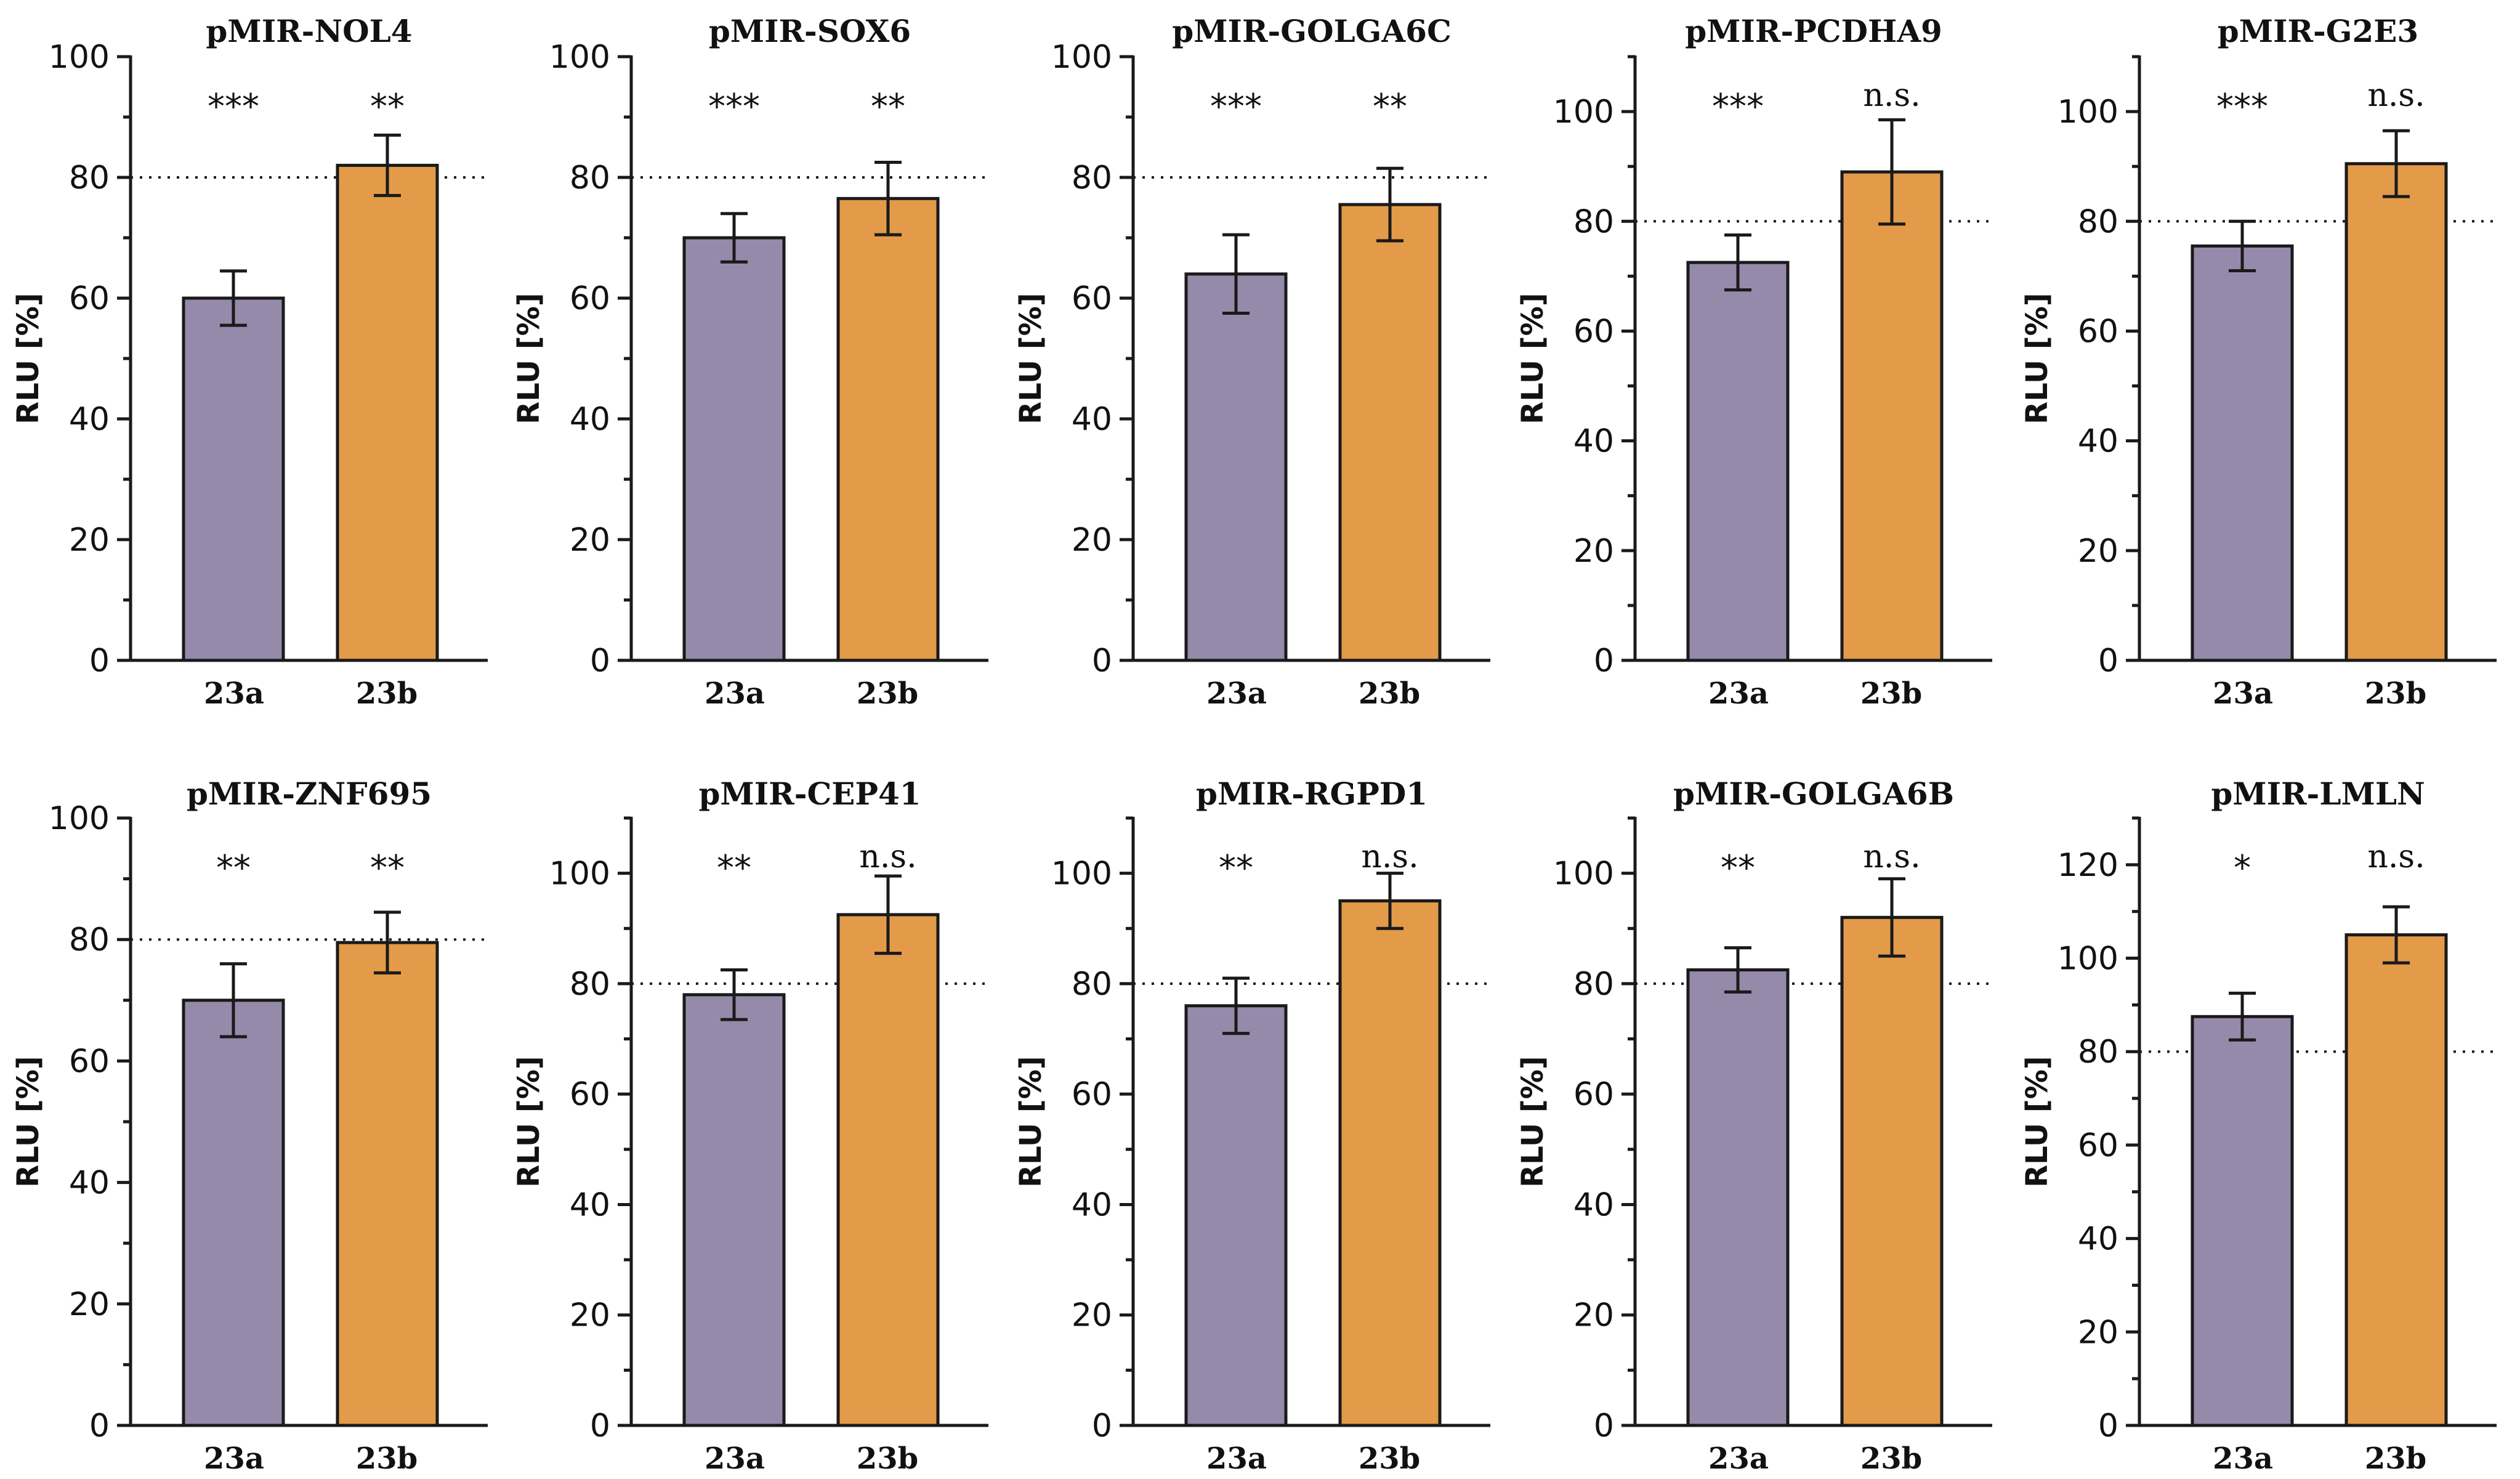 This screenshot has height=1479, width=2520. I want to click on panel-title: pMIR-PCDHA9, so click(1813, 31).